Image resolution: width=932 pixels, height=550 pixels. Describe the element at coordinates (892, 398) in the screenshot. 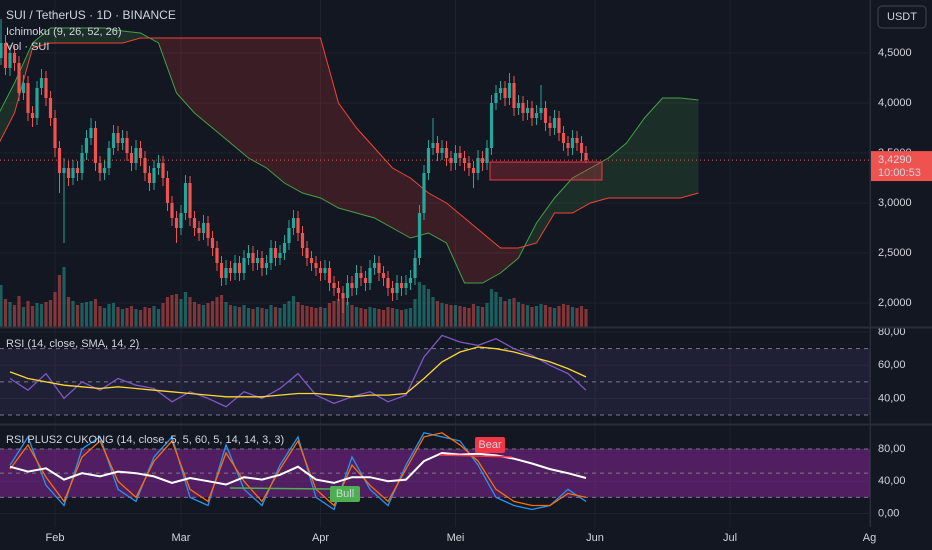

I see `y-tick-label: 40,00` at that location.